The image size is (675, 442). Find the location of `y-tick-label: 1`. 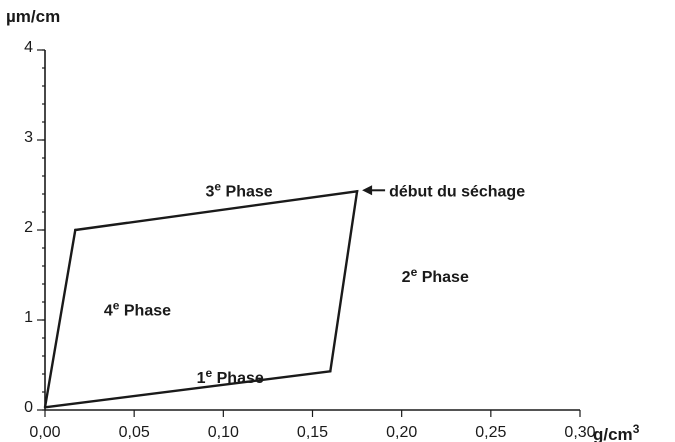

y-tick-label: 1 is located at coordinates (28, 317).